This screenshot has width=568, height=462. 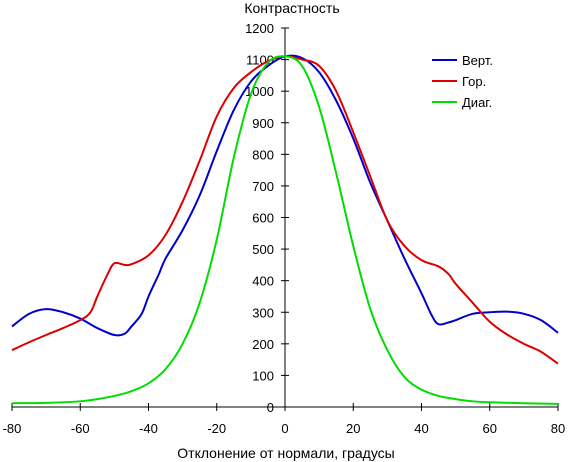 I want to click on x-tick-label: 80, so click(x=558, y=428).